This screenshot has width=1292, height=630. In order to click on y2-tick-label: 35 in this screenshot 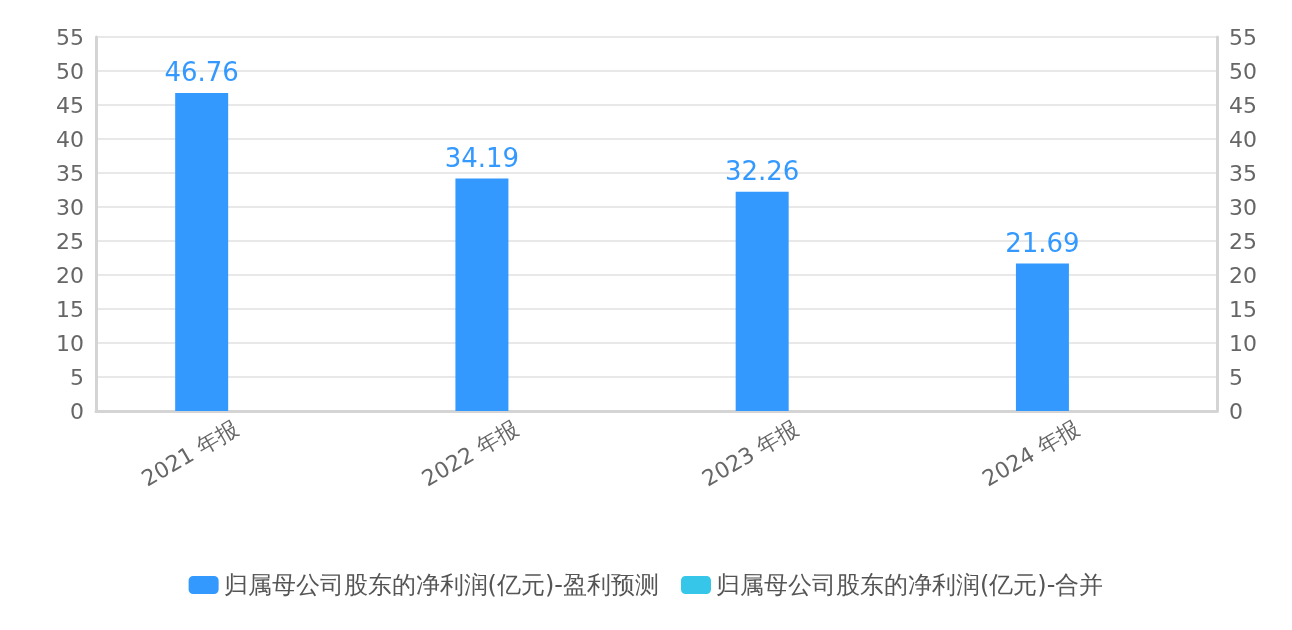, I will do `click(1243, 173)`.